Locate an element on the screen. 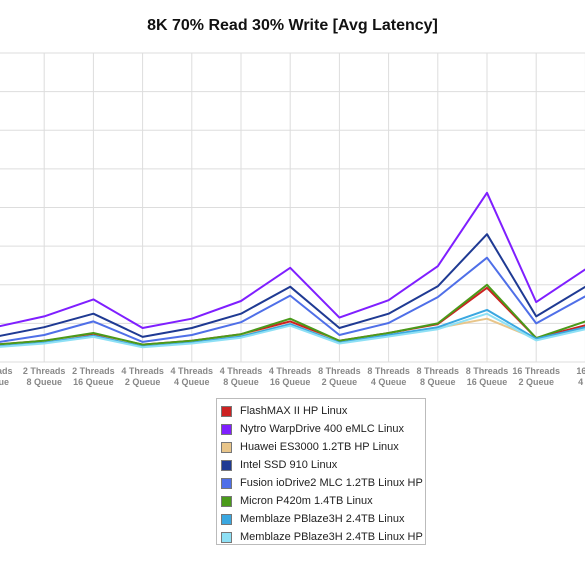  legend-label: Memblaze PBlaze3H 2.4TB Linux is located at coordinates (322, 519).